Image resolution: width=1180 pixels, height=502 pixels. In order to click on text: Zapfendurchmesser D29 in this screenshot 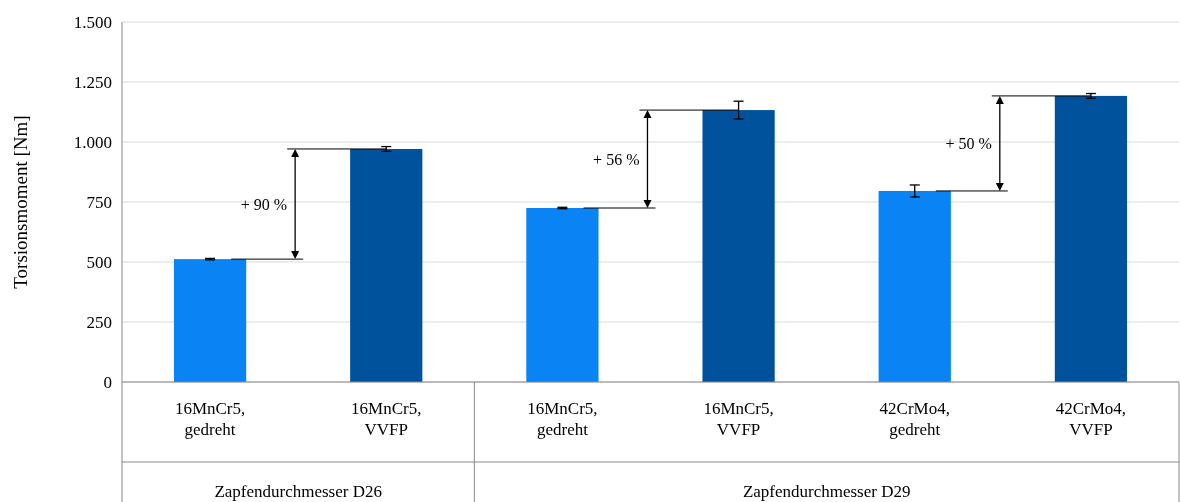, I will do `click(826, 491)`.